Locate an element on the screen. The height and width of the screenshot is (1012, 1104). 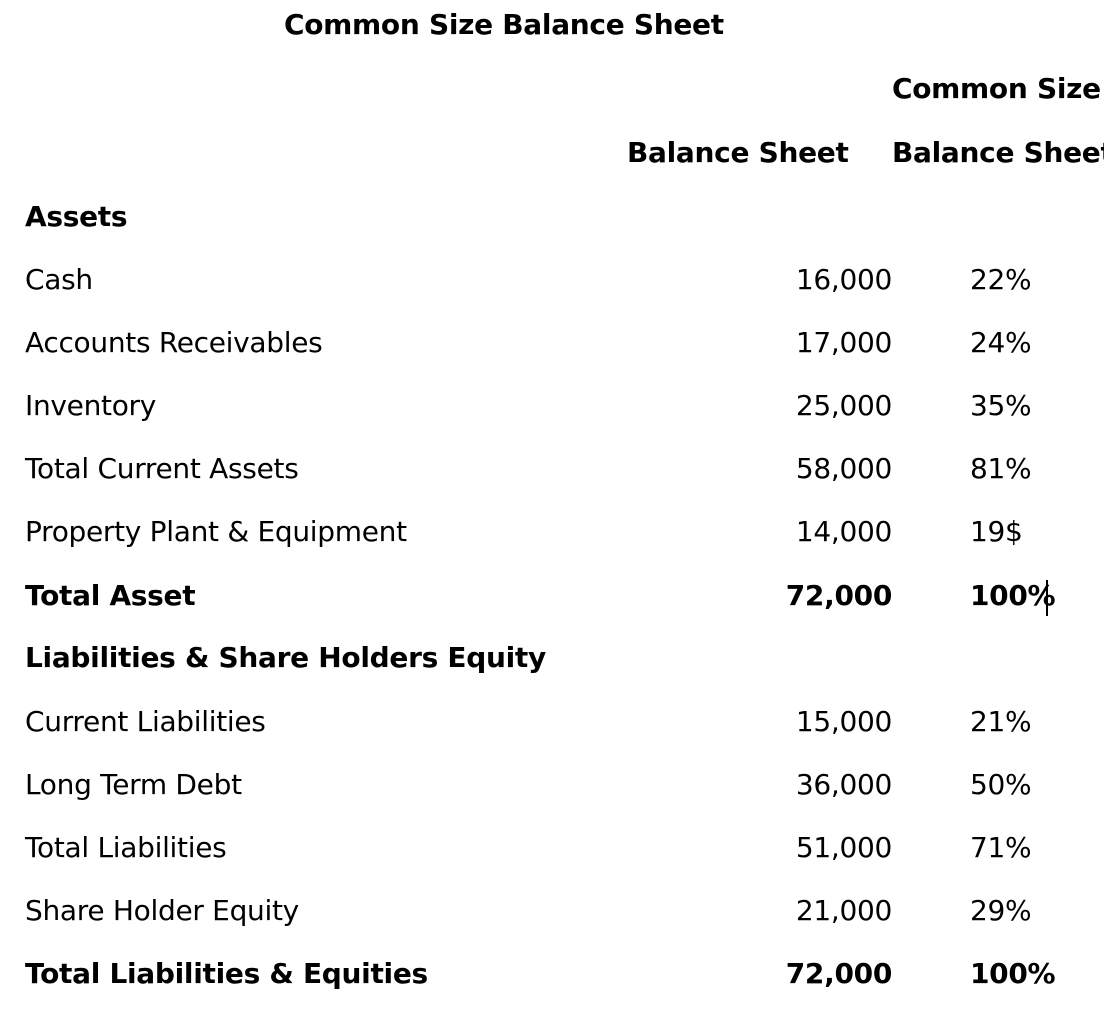
row-label: Total Asset is located at coordinates (110, 595).